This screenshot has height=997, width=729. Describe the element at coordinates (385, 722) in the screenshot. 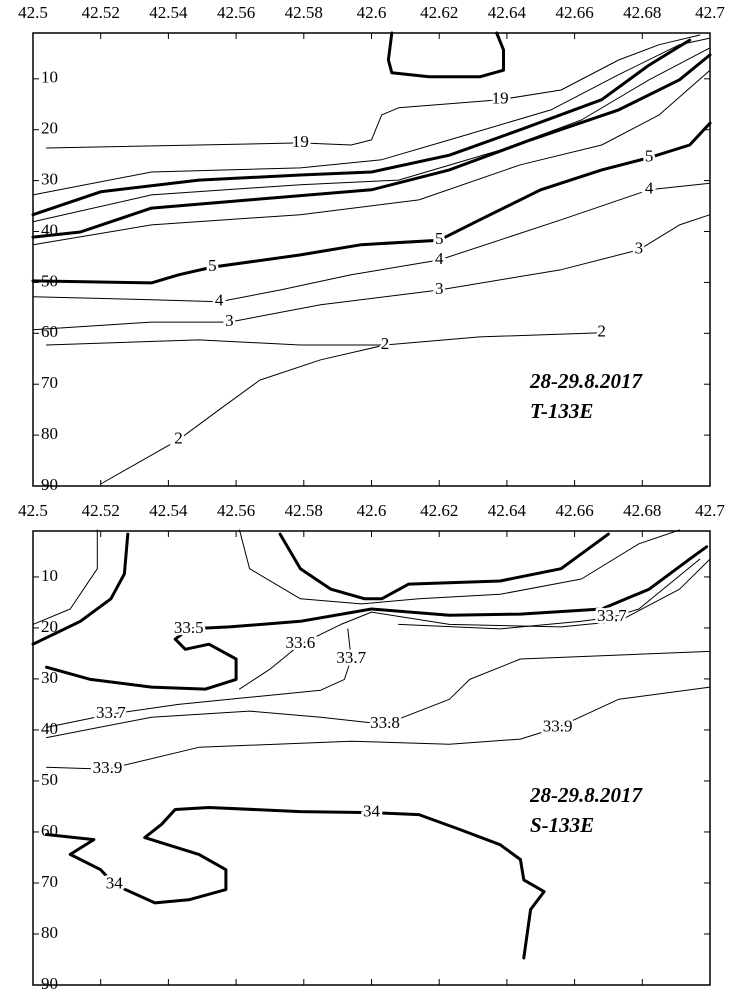

I see `contour-label: 33.8` at that location.